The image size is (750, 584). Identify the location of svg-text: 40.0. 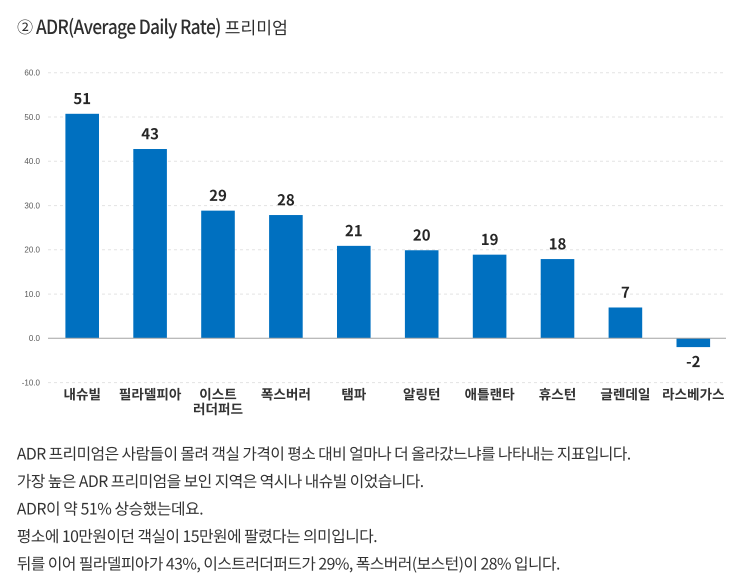
(32, 161).